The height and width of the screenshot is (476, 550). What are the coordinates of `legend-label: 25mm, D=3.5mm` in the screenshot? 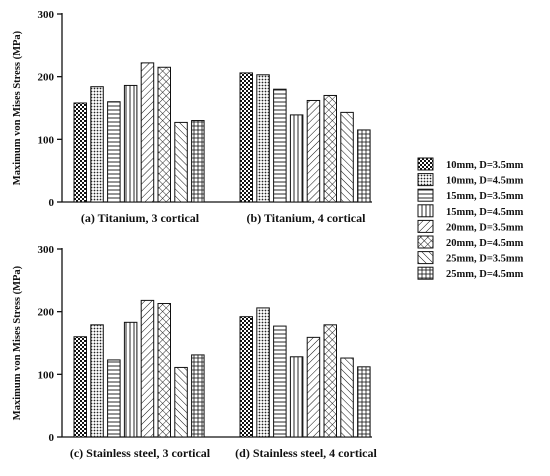 It's located at (485, 259).